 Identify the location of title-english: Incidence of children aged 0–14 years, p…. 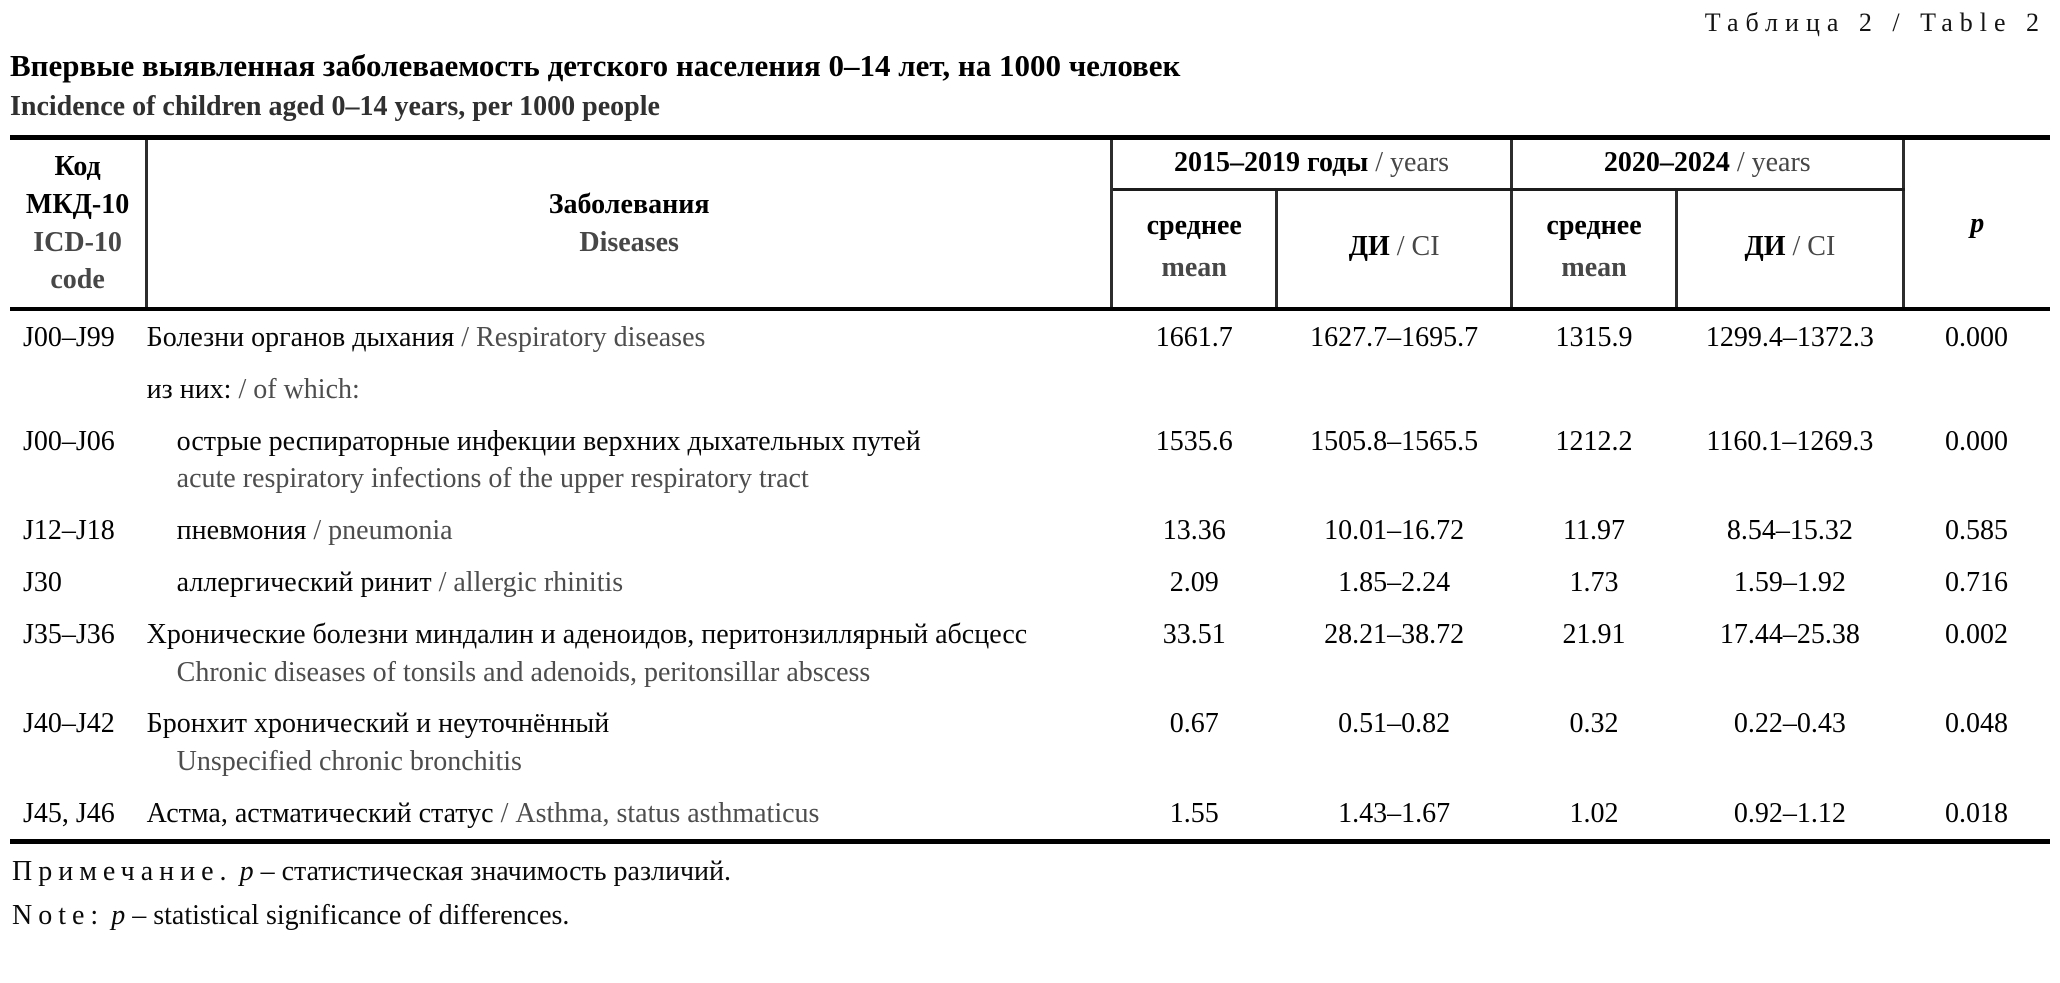
(335, 106).